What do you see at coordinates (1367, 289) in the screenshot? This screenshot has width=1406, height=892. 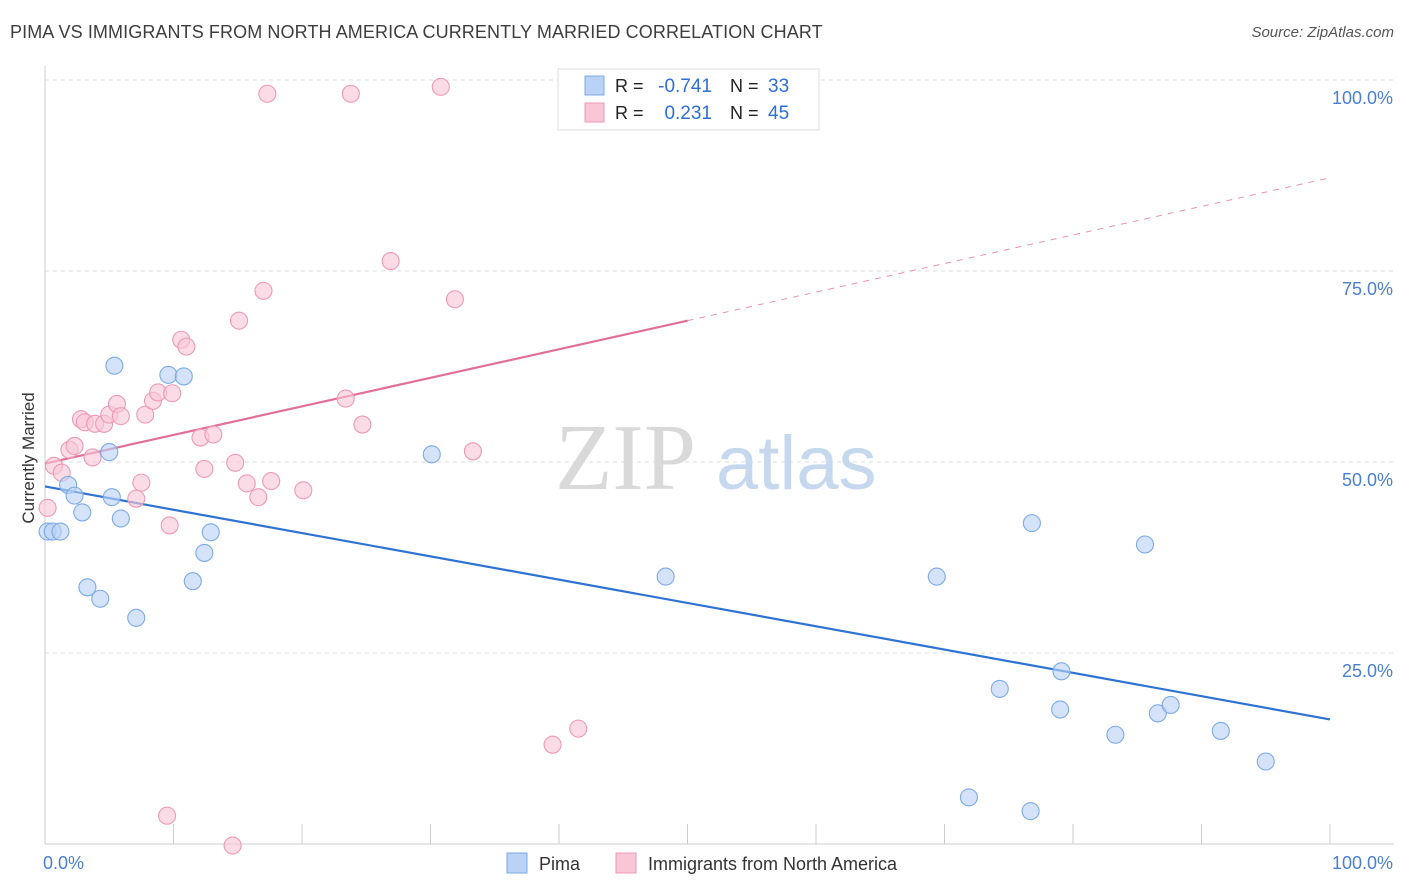 I see `y-tick-label: 75.0%` at bounding box center [1367, 289].